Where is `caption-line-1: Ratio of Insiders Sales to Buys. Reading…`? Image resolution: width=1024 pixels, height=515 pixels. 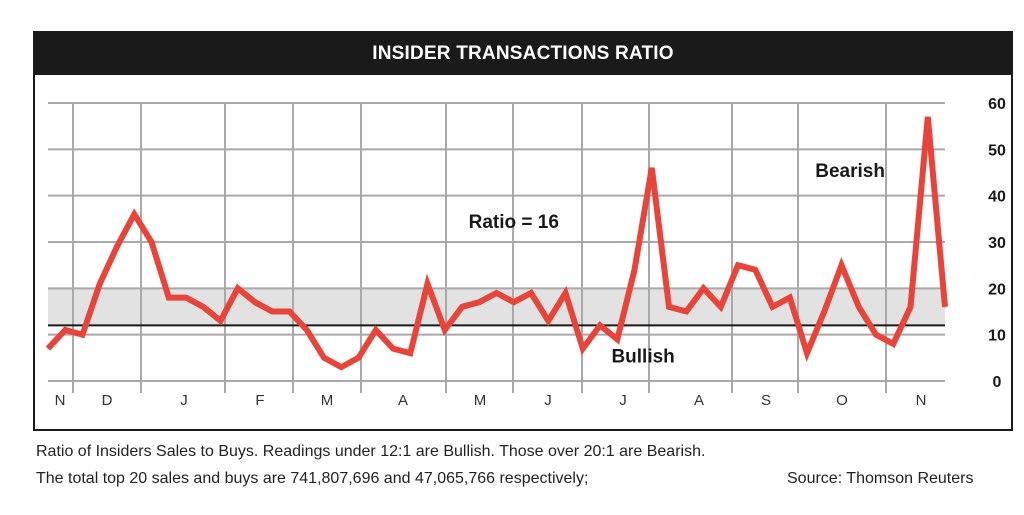
caption-line-1: Ratio of Insiders Sales to Buys. Reading… is located at coordinates (371, 451).